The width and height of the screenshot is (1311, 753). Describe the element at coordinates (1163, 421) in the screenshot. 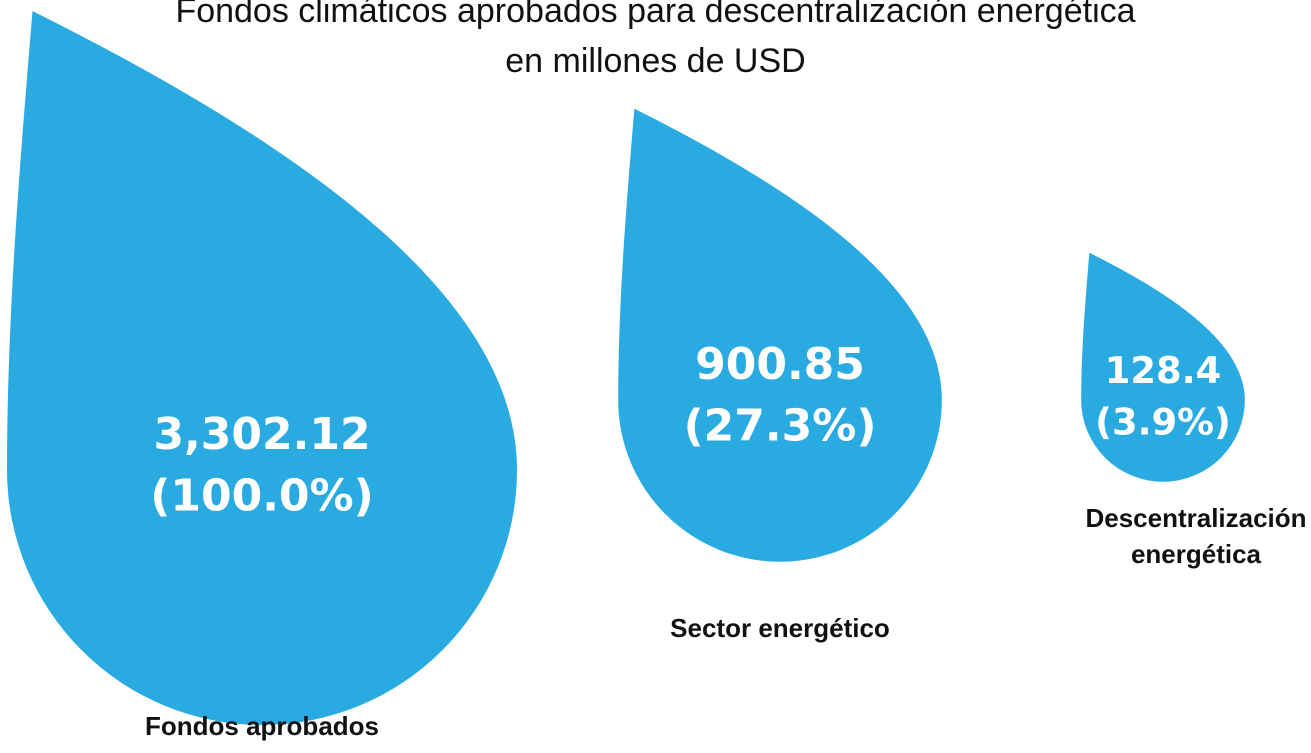

I see `share-label: (3.9%)` at that location.